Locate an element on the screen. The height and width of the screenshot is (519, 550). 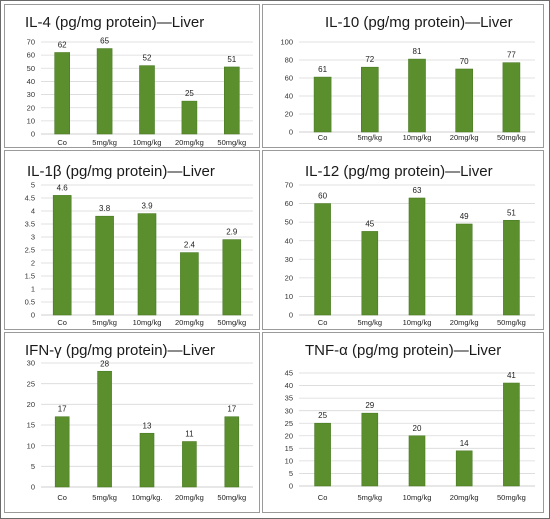
data-label: 2.9 is located at coordinates (232, 232).